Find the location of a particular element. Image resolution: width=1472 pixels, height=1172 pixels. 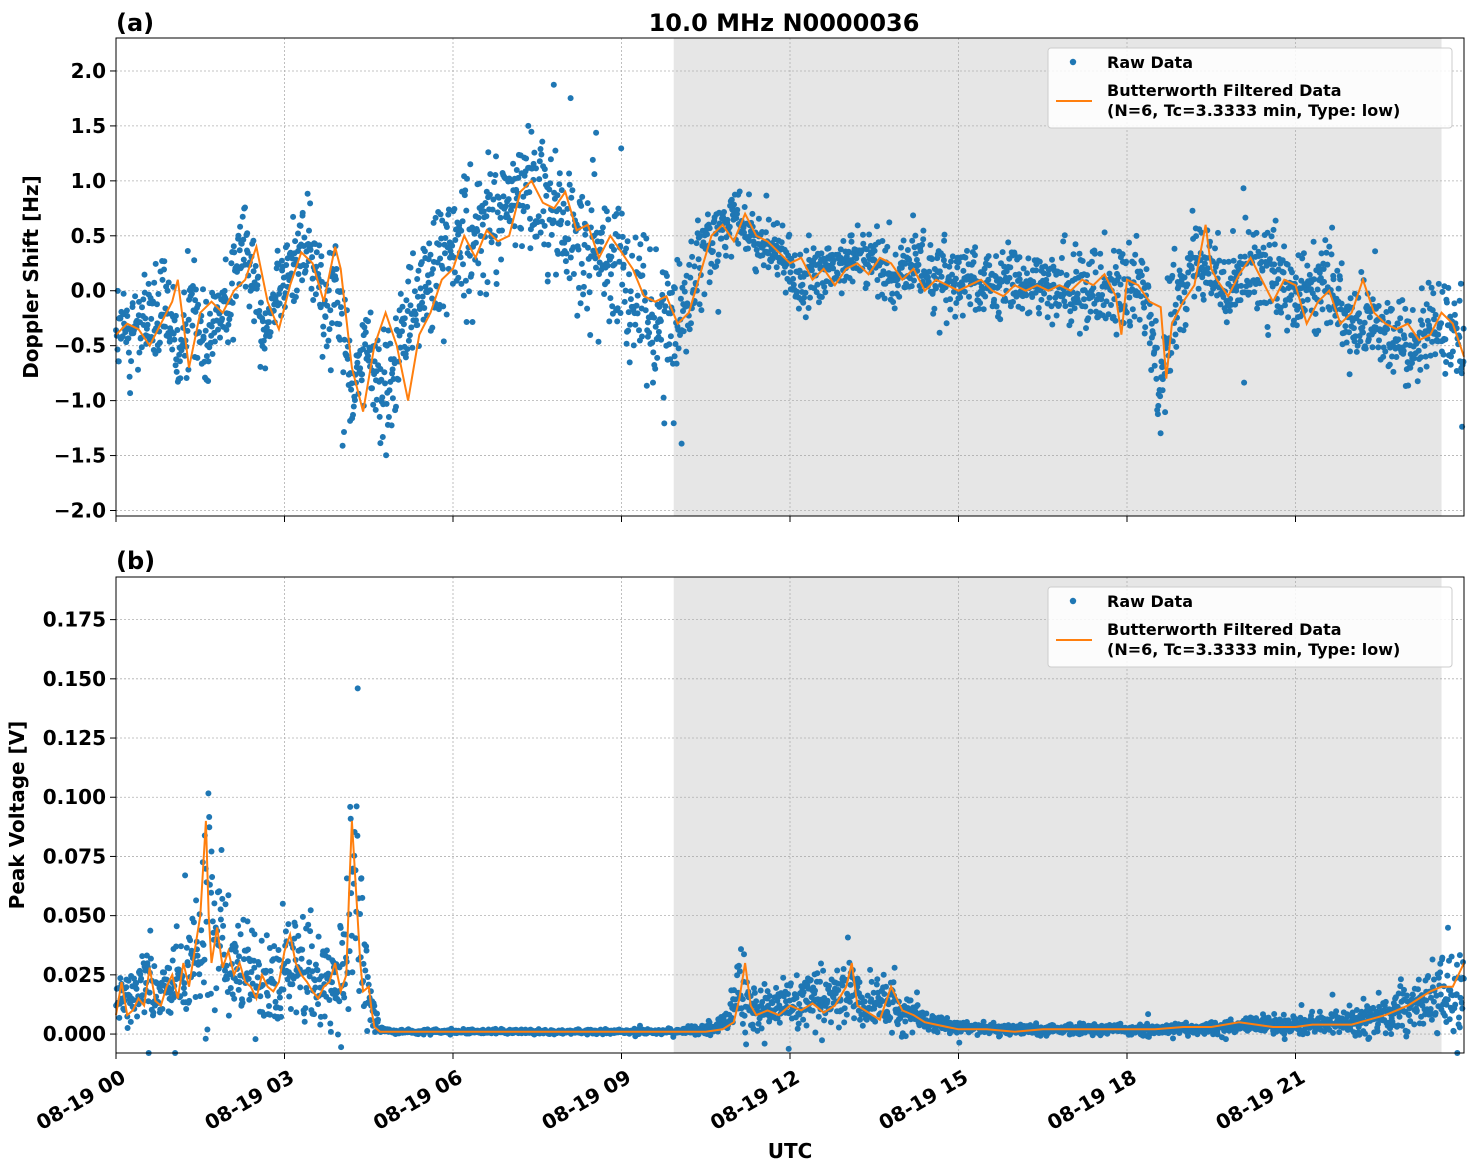

legend-raw-label: Raw Data is located at coordinates (1150, 62).